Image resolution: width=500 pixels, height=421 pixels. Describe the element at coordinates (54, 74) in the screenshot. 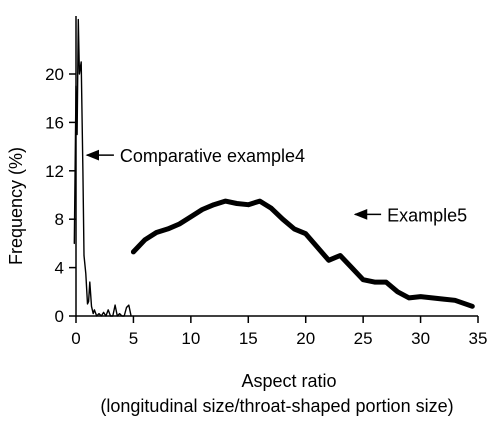

I see `y-tick-label: 20` at that location.